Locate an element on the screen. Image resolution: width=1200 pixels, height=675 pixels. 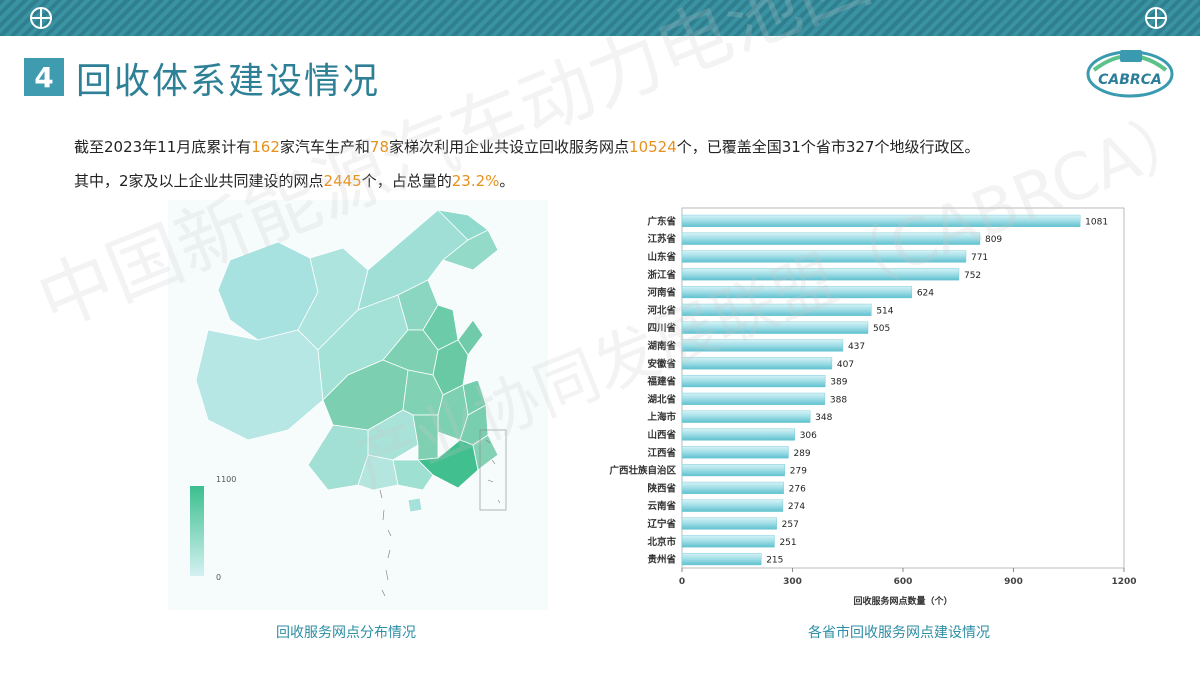
category-label: 山东省 is located at coordinates (661, 257).